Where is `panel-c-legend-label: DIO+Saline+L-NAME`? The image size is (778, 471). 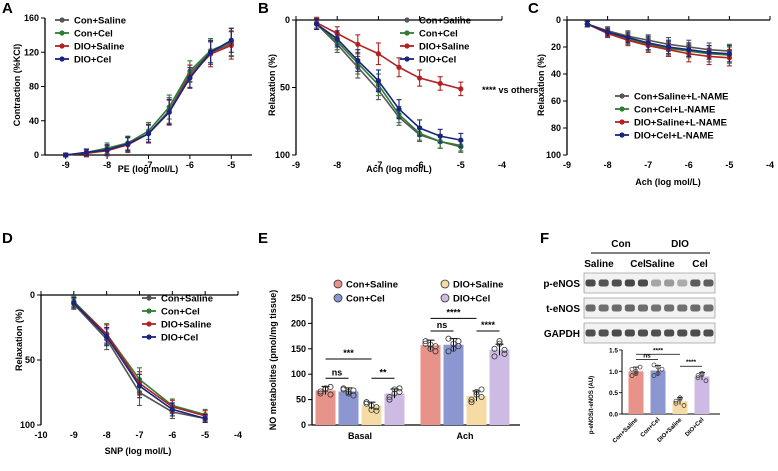
panel-c-legend-label: DIO+Saline+L-NAME is located at coordinates (680, 123).